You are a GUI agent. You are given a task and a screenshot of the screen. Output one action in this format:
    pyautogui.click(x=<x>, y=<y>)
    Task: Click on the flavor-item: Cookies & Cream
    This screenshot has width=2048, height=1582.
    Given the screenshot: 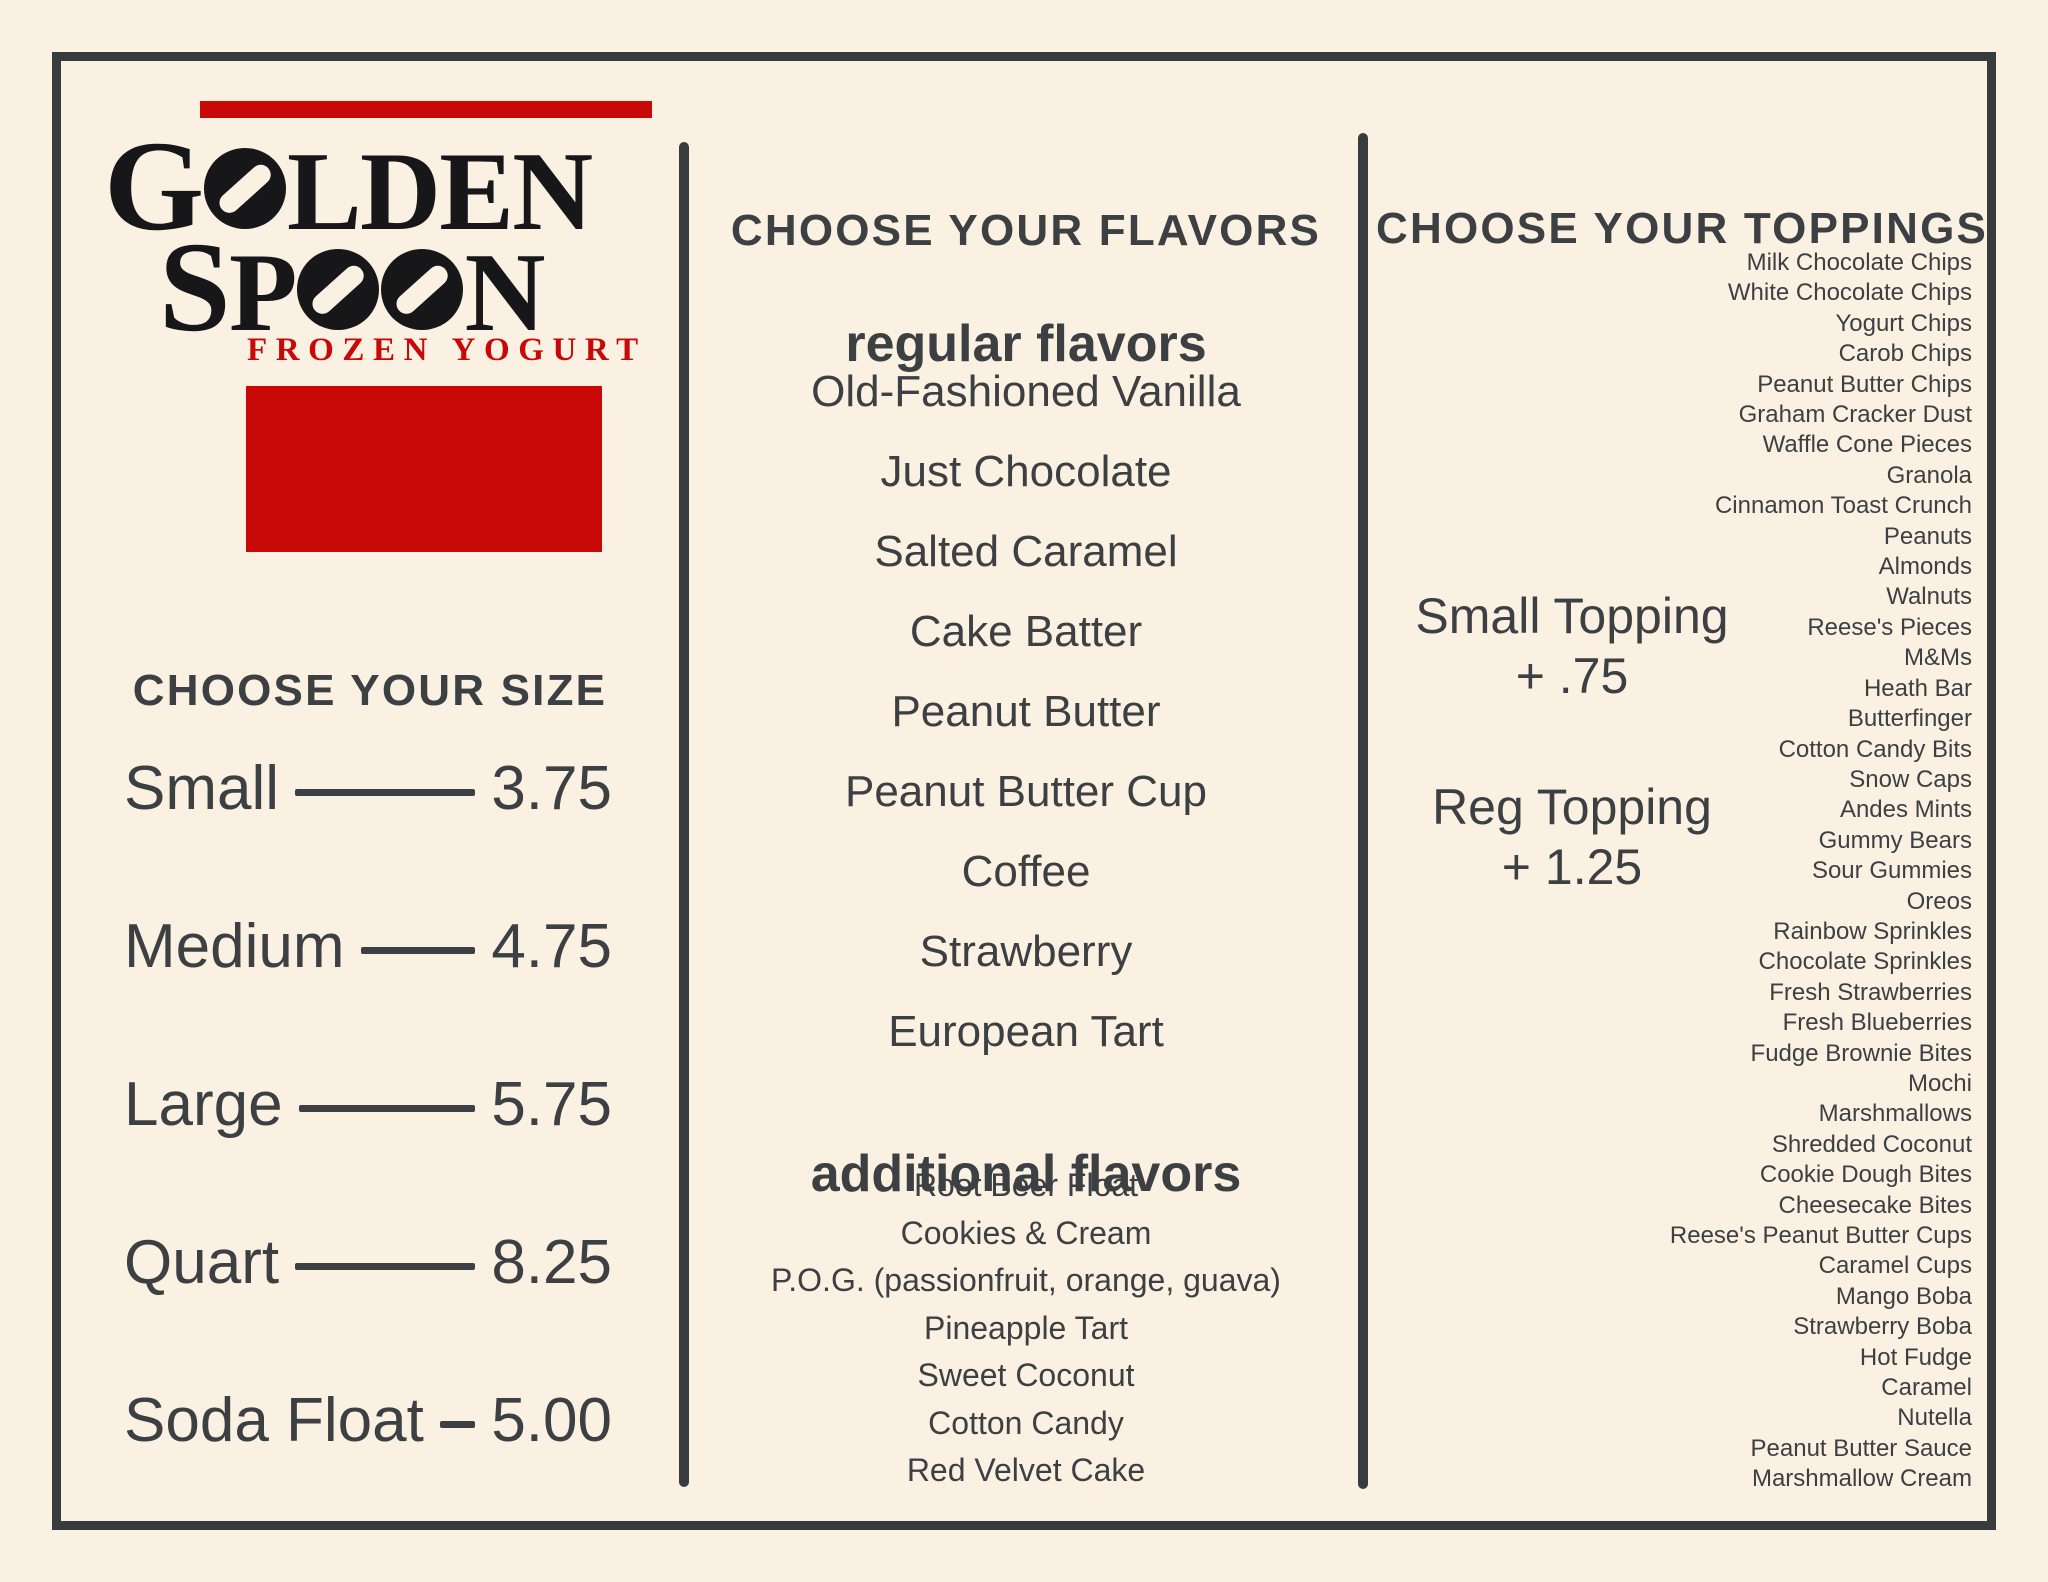 What is the action you would take?
    pyautogui.click(x=1026, y=1232)
    